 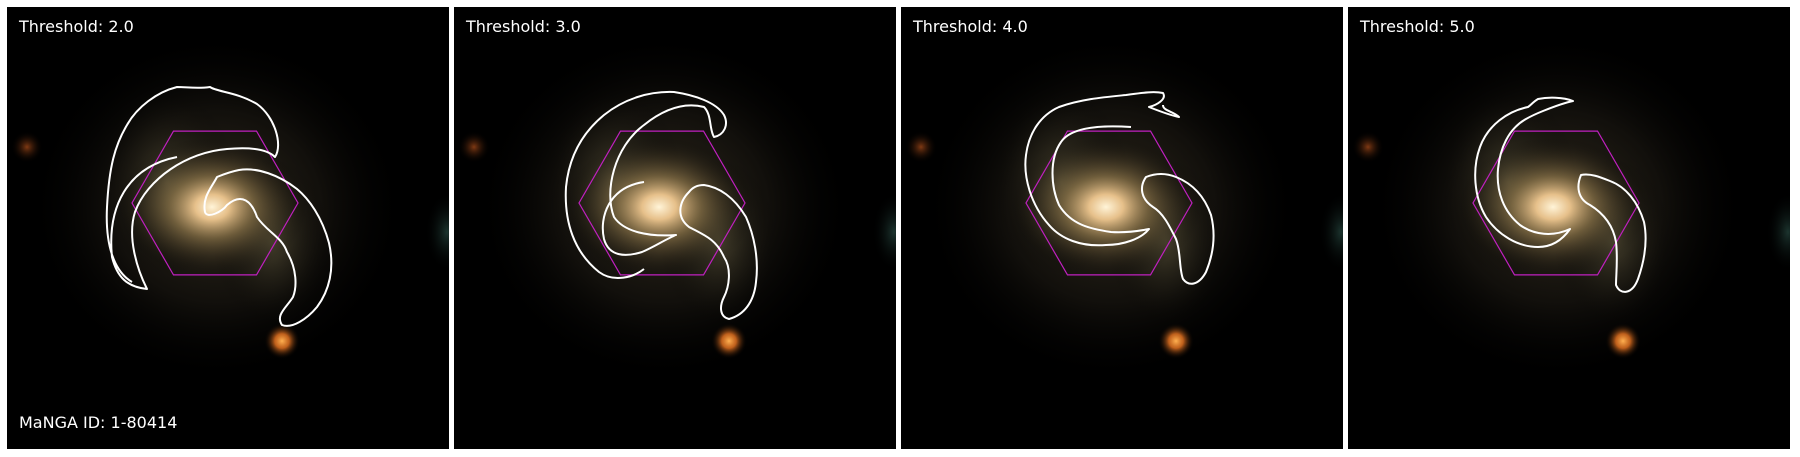 What do you see at coordinates (970, 26) in the screenshot?
I see `threshold-label: Threshold: 4.0` at bounding box center [970, 26].